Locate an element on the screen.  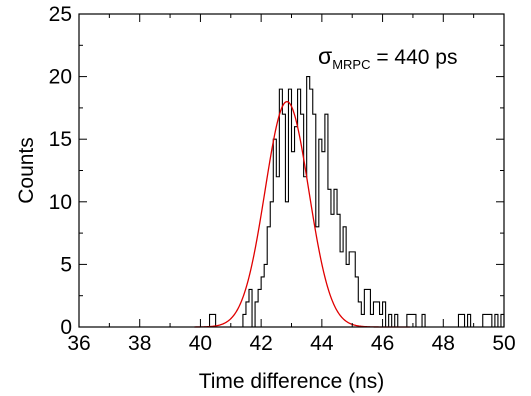
x-axis-label: Time difference (ns) is located at coordinates (292, 381).